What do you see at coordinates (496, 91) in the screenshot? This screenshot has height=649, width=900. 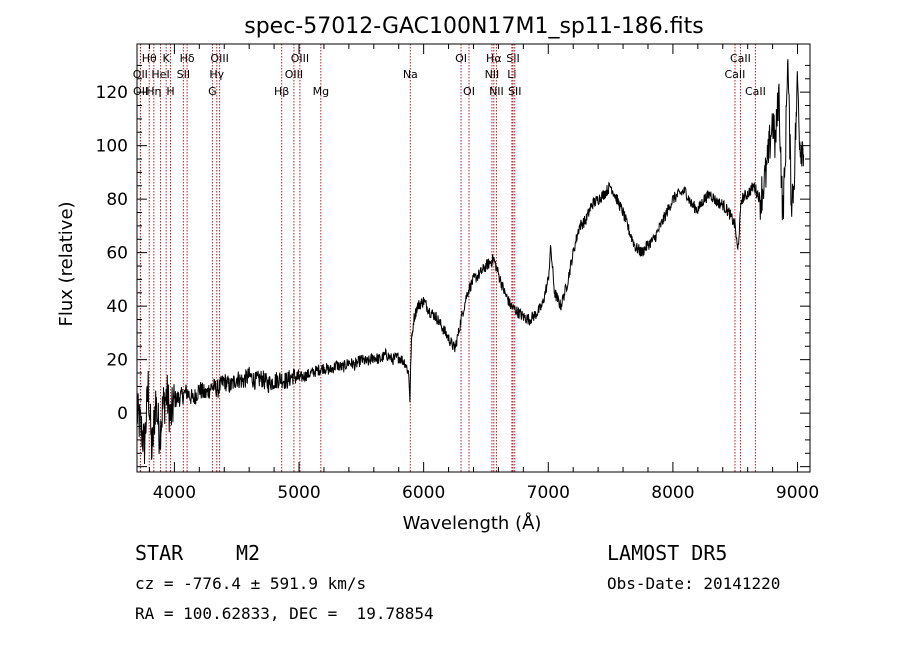 I see `marker-label-25: NII` at bounding box center [496, 91].